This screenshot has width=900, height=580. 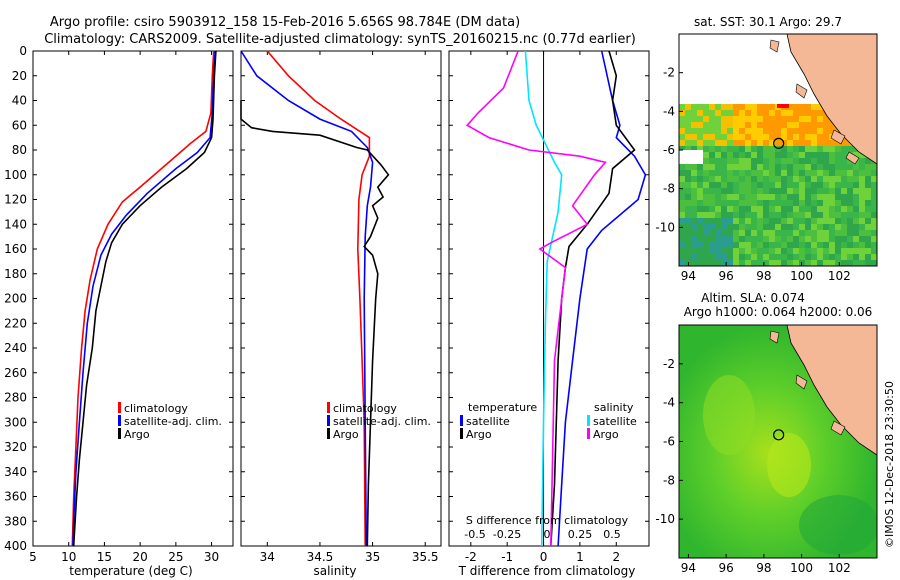 What do you see at coordinates (838, 525) in the screenshot?
I see `sla-low-anomaly` at bounding box center [838, 525].